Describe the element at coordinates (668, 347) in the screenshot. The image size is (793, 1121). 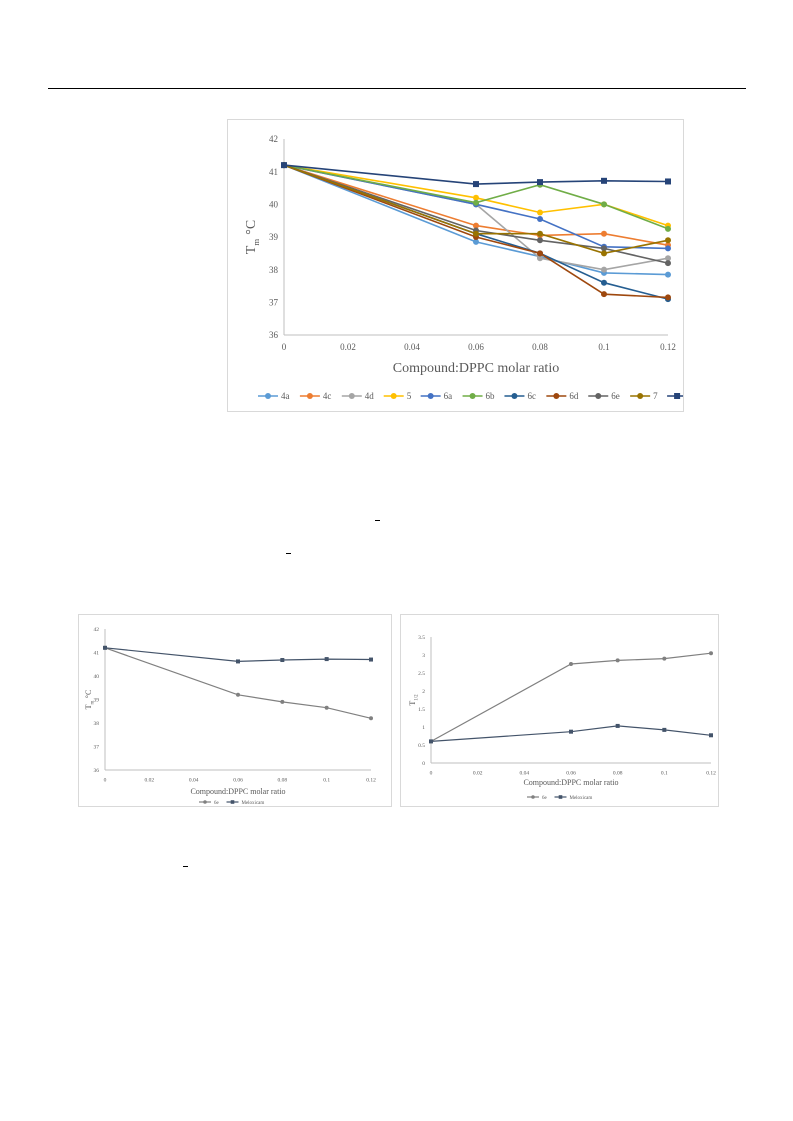
I see `main-x-tick-label: 0.12` at that location.